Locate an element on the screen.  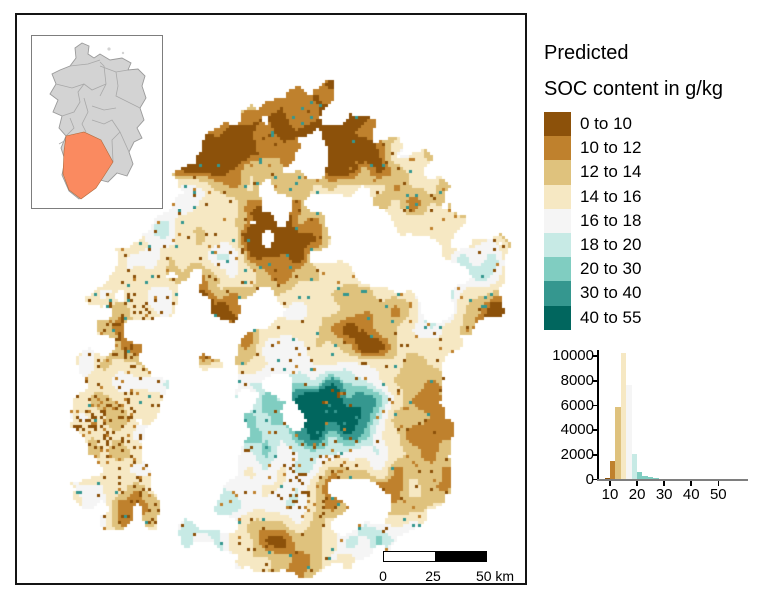
hist-x-label-40: 40 is located at coordinates (691, 494).